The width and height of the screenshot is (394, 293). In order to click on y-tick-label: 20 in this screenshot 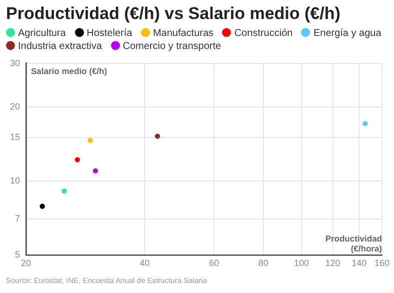, I will do `click(15, 106)`.